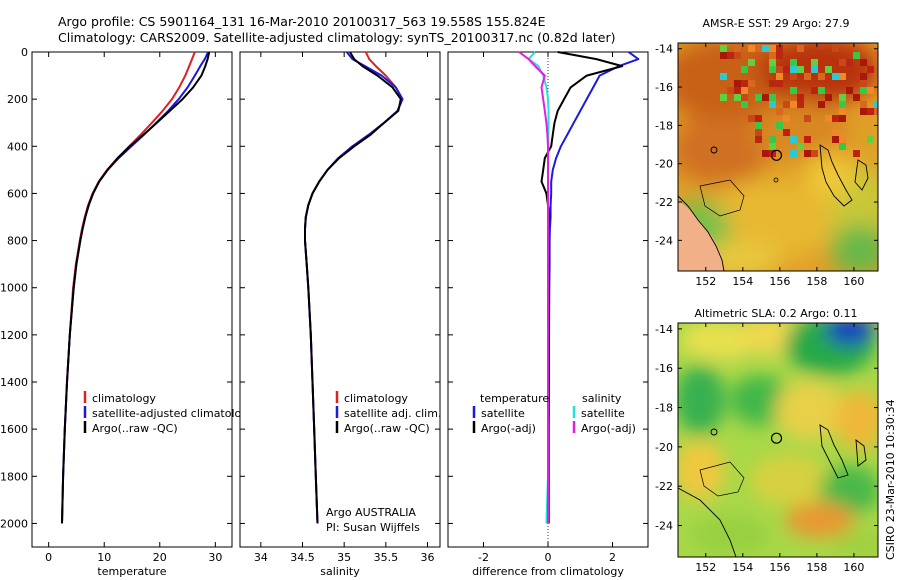 The image size is (900, 580). I want to click on depth-tick-label: 1400, so click(14, 382).